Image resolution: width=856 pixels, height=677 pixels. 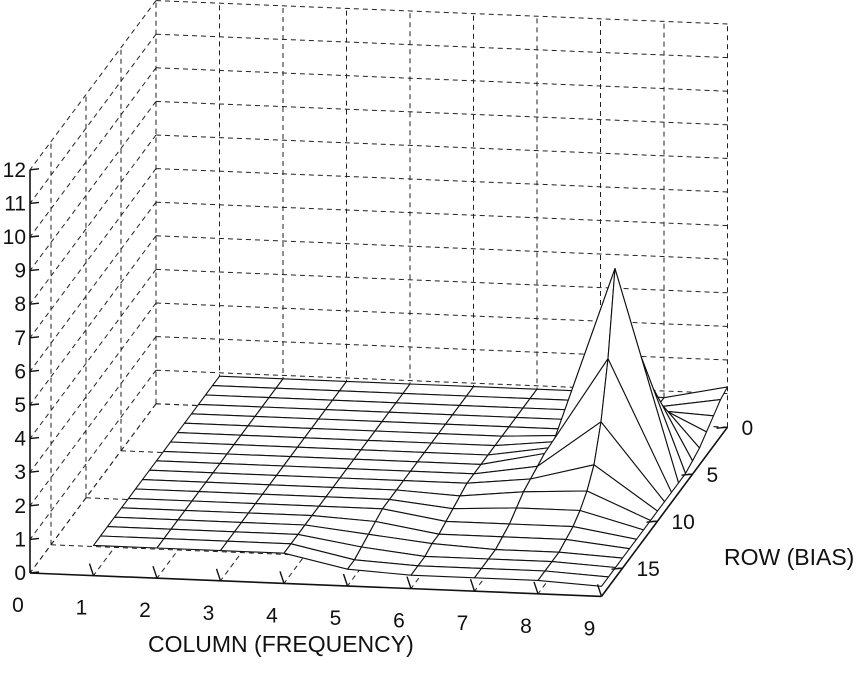 What do you see at coordinates (20, 338) in the screenshot?
I see `z-tick-label: 7` at bounding box center [20, 338].